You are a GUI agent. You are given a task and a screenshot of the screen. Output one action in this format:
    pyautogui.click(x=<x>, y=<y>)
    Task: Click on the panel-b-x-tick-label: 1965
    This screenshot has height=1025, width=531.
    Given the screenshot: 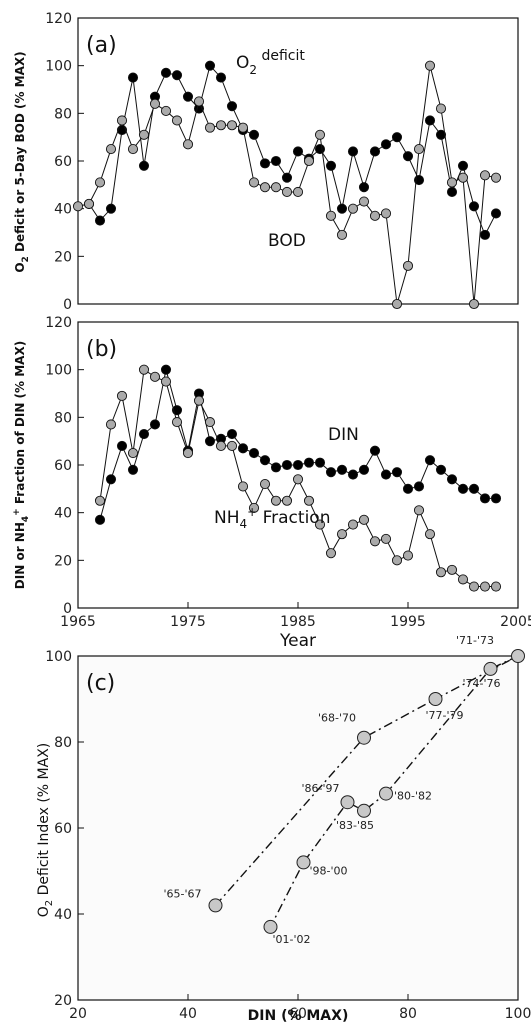 What is the action you would take?
    pyautogui.click(x=78, y=622)
    